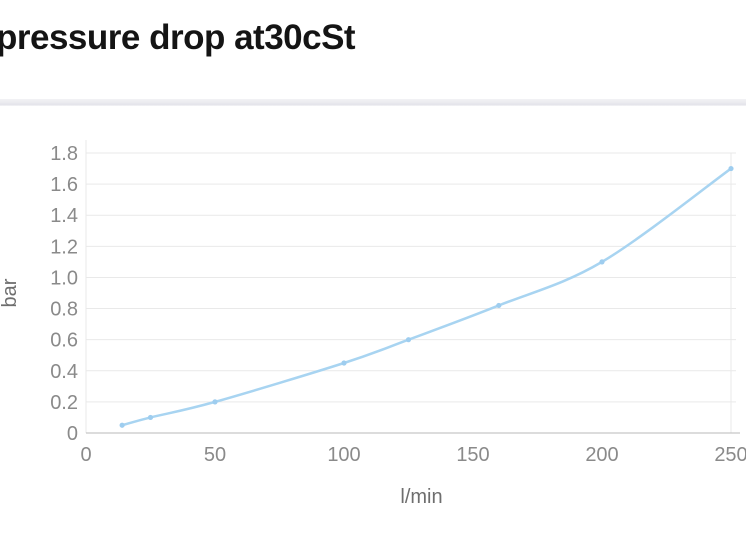 The height and width of the screenshot is (542, 746). Describe the element at coordinates (601, 455) in the screenshot. I see `x-tick-label: 200` at that location.